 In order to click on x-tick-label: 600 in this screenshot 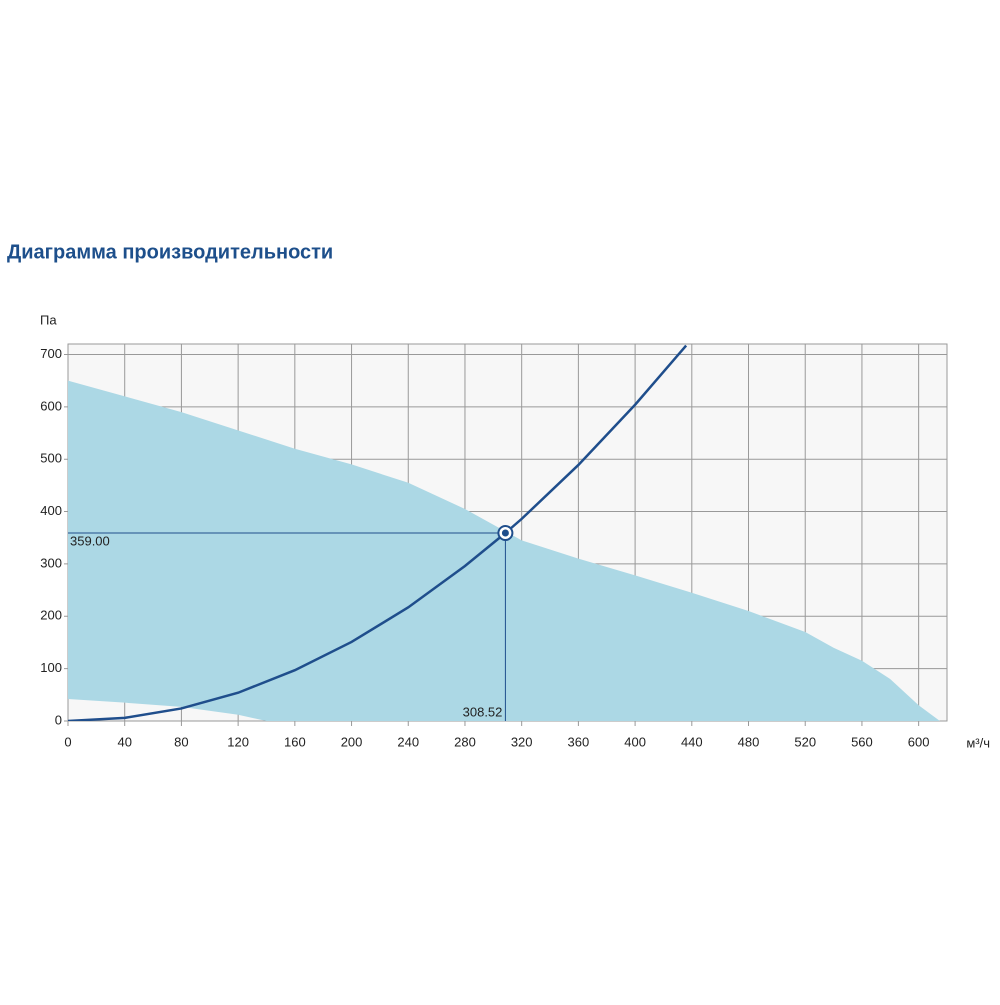, I will do `click(919, 741)`.